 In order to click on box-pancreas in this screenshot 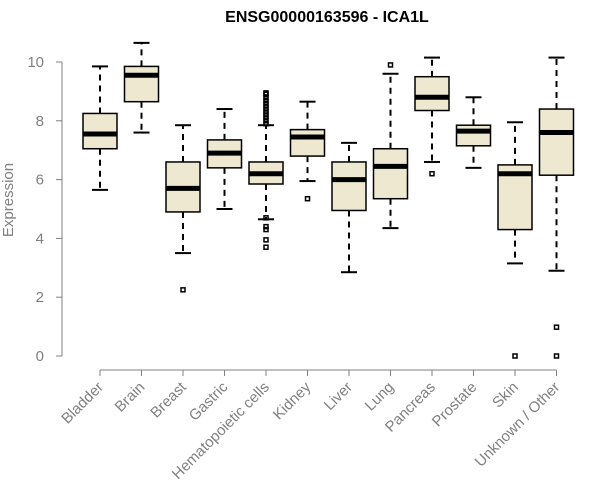, I will do `click(432, 116)`.